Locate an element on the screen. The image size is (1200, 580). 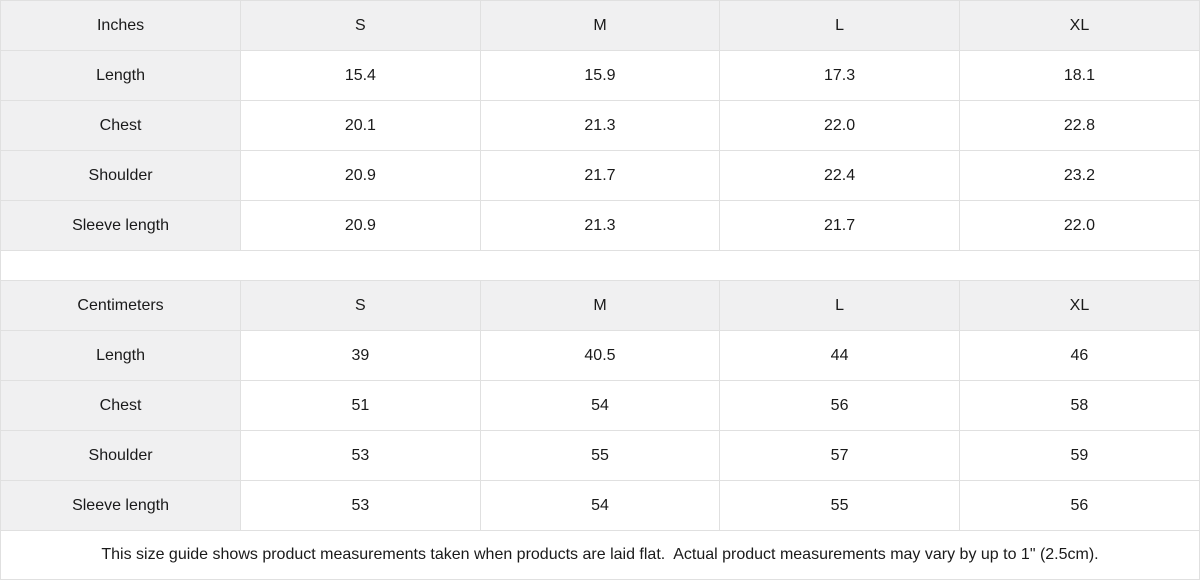
cell-value: 57 is located at coordinates (839, 455).